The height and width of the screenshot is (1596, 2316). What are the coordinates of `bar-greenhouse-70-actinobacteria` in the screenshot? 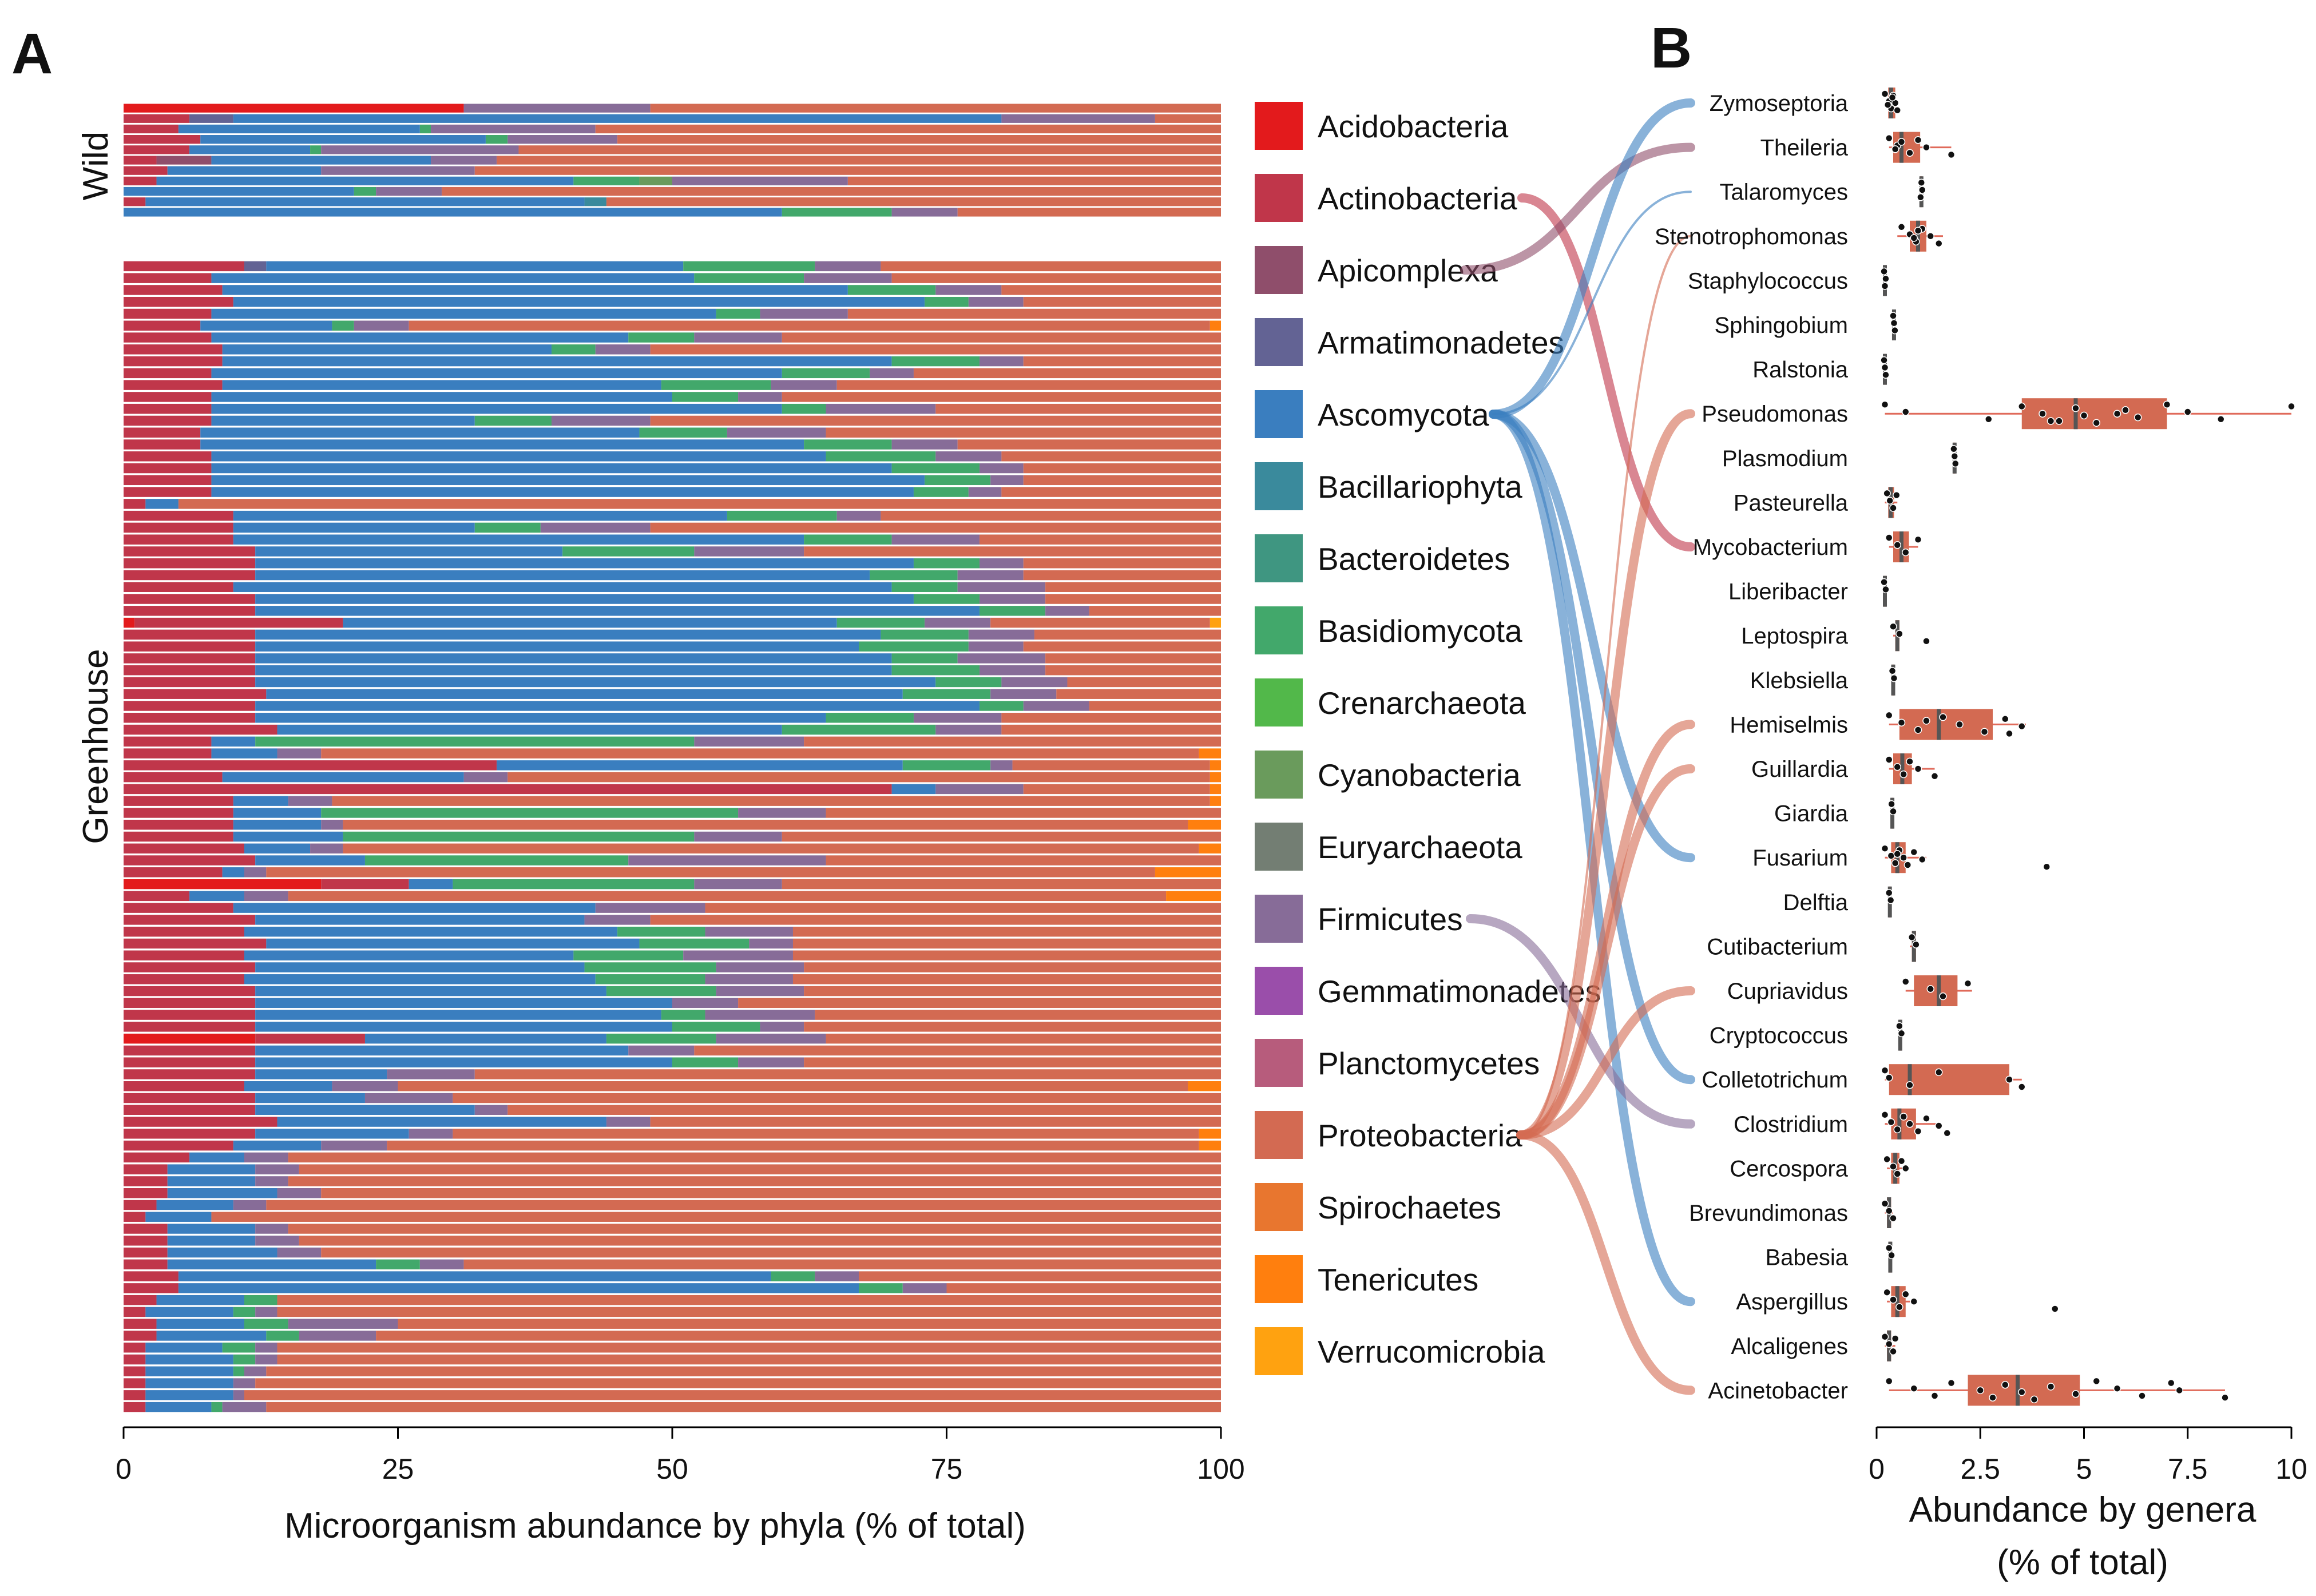 It's located at (190, 1098).